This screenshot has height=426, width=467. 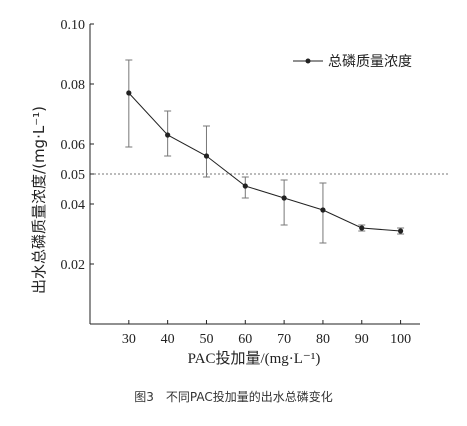 What do you see at coordinates (233, 397) in the screenshot?
I see `figure-caption: 图3 不同PAC投加量的出水总磷变化` at bounding box center [233, 397].